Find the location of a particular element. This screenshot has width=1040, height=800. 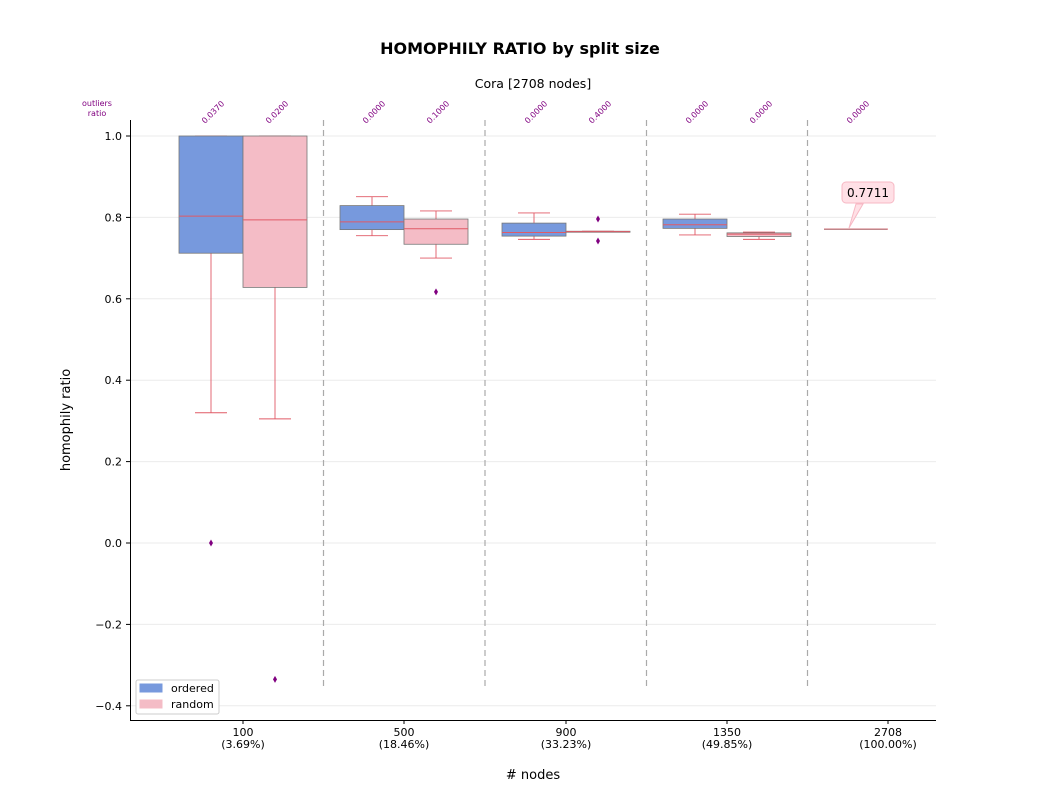

x-tick-sublabel: (18.46%) is located at coordinates (404, 744).